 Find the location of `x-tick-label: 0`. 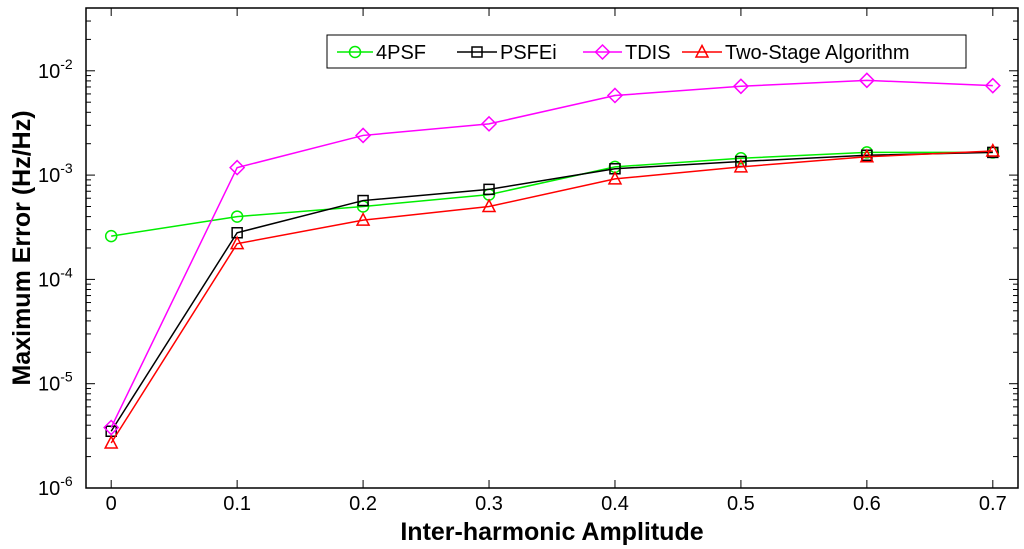

x-tick-label: 0 is located at coordinates (111, 504).